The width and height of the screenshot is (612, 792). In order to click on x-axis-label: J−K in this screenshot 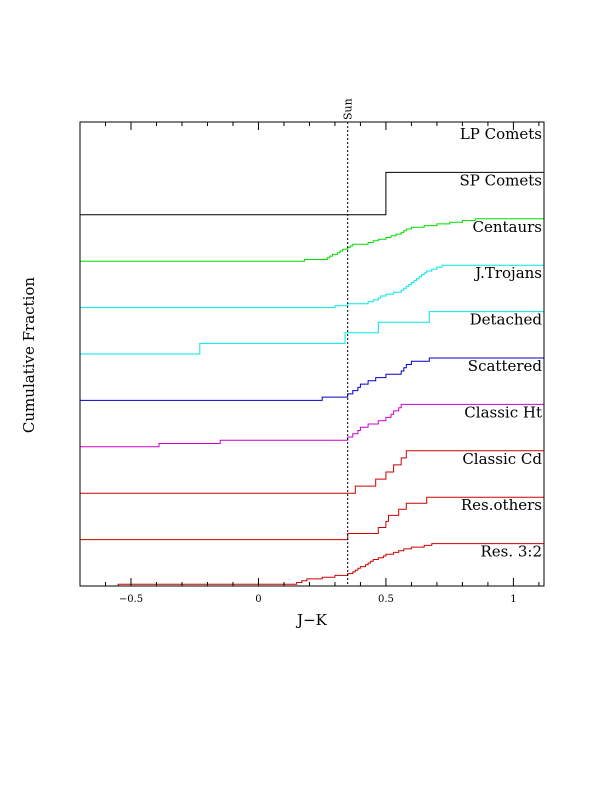, I will do `click(312, 620)`.